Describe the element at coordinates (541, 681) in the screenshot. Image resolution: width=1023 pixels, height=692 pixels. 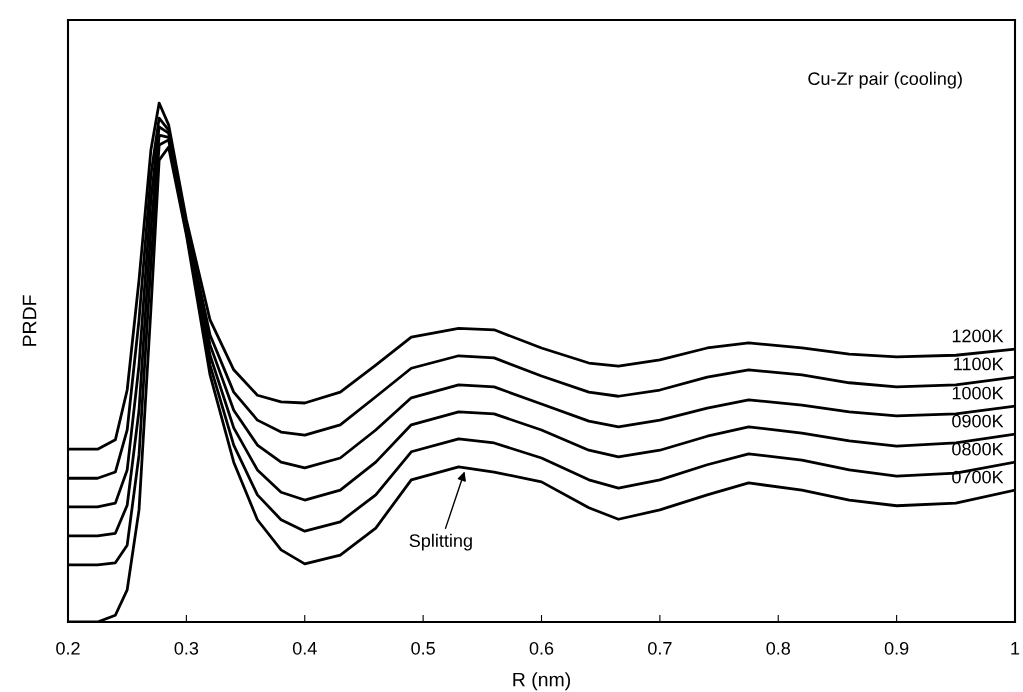
I see `x-axis-title: R (nm)` at that location.